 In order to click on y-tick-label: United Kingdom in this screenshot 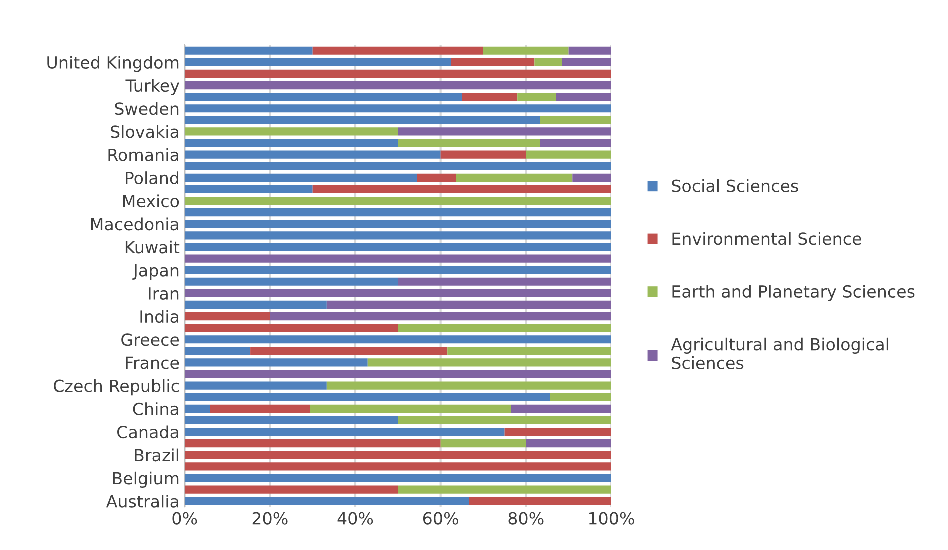, I will do `click(113, 64)`.